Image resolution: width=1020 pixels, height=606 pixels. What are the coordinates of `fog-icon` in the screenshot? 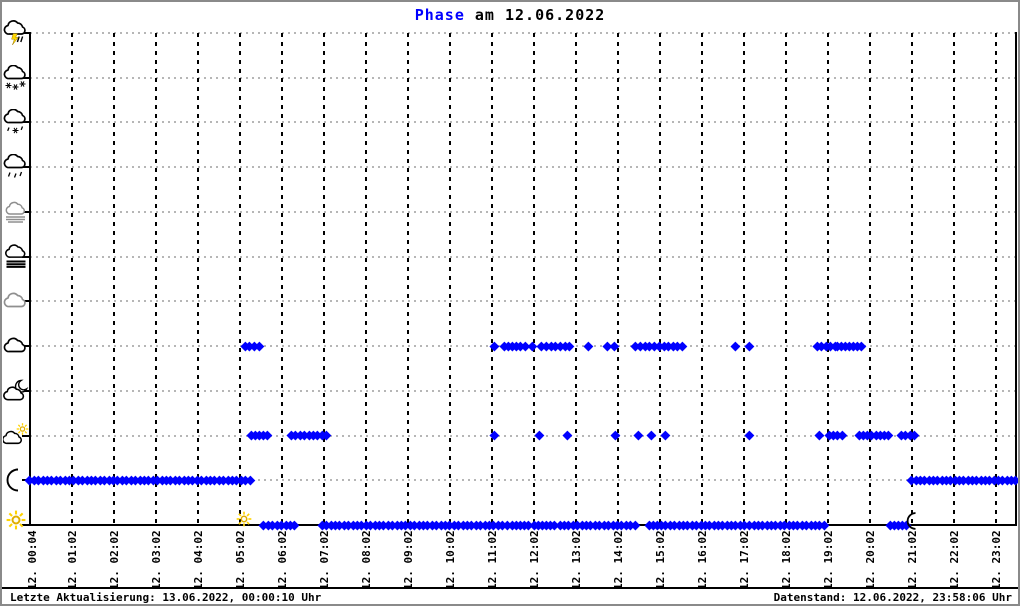 It's located at (16, 256).